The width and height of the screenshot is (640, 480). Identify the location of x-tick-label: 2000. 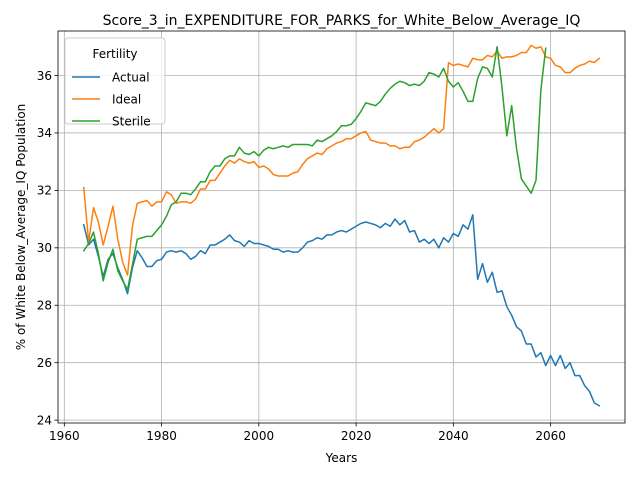
(259, 436).